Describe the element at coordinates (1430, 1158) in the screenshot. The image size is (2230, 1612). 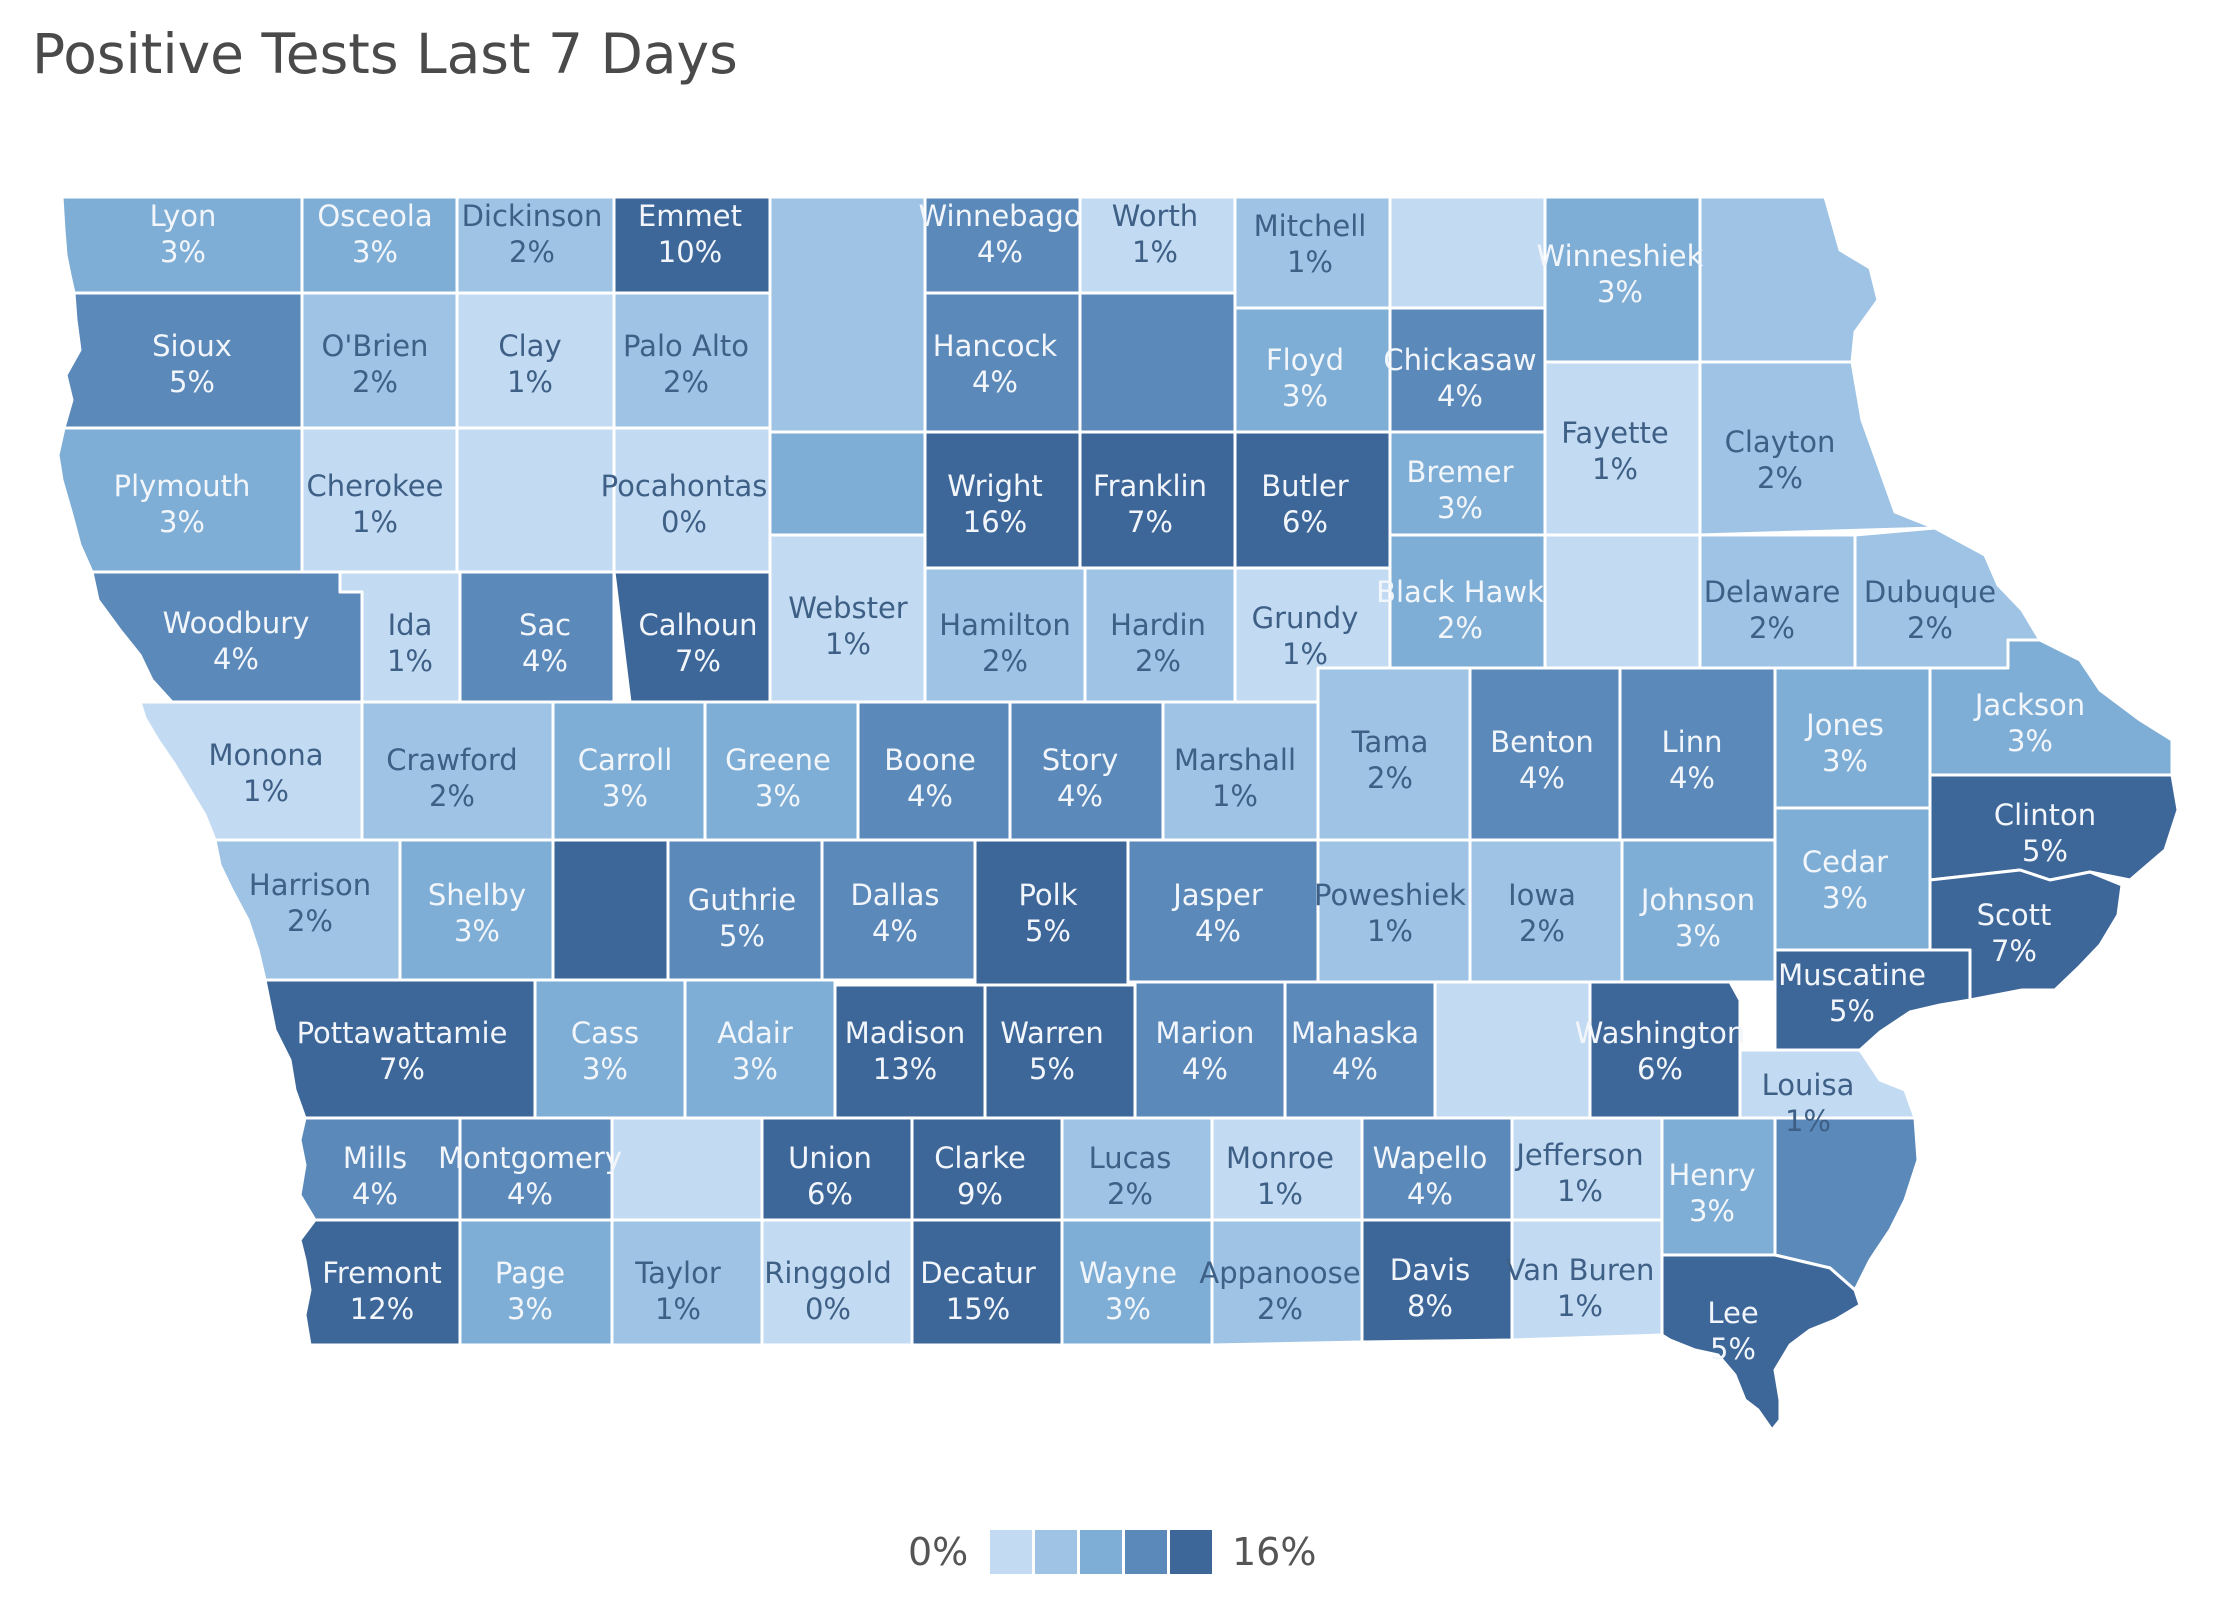
I see `county-label-wapello: Wapello` at that location.